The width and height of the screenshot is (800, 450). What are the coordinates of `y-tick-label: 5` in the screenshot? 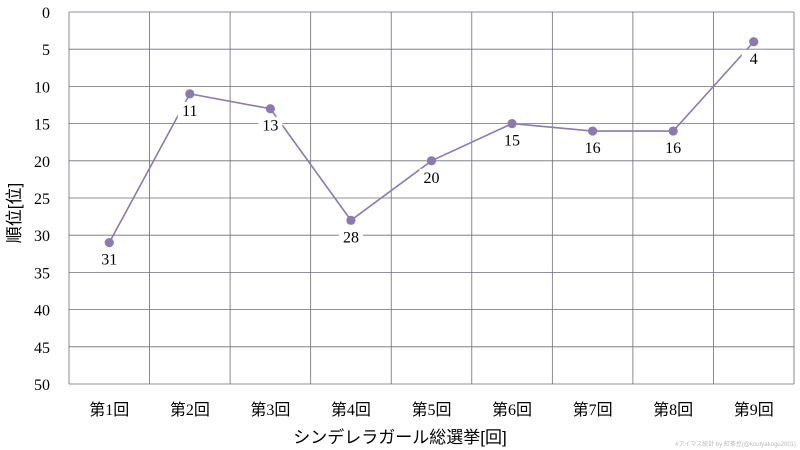 It's located at (46, 50).